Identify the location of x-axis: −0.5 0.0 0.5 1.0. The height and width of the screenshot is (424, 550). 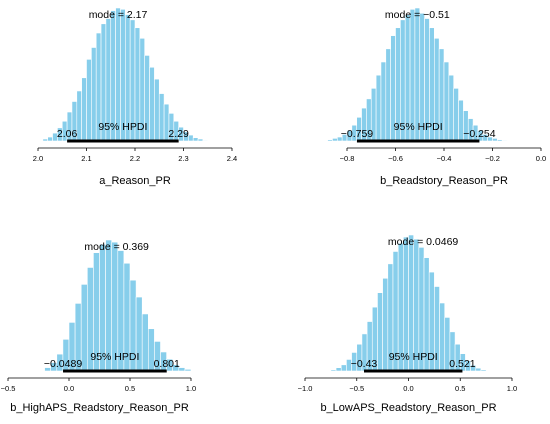
(98, 385).